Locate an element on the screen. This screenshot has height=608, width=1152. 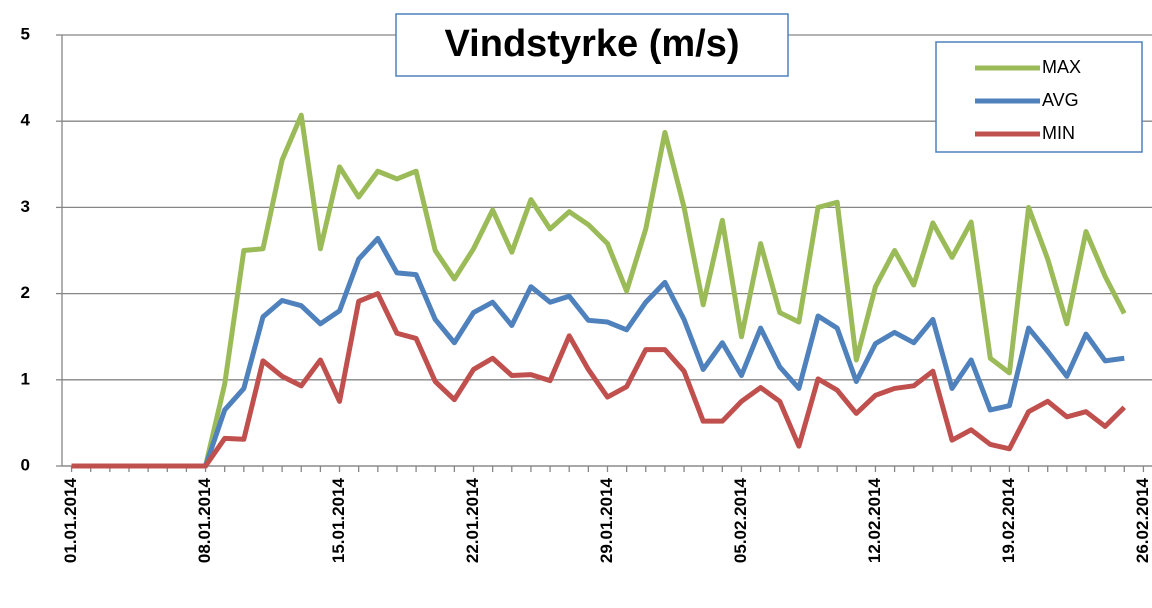
title-box is located at coordinates (592, 45).